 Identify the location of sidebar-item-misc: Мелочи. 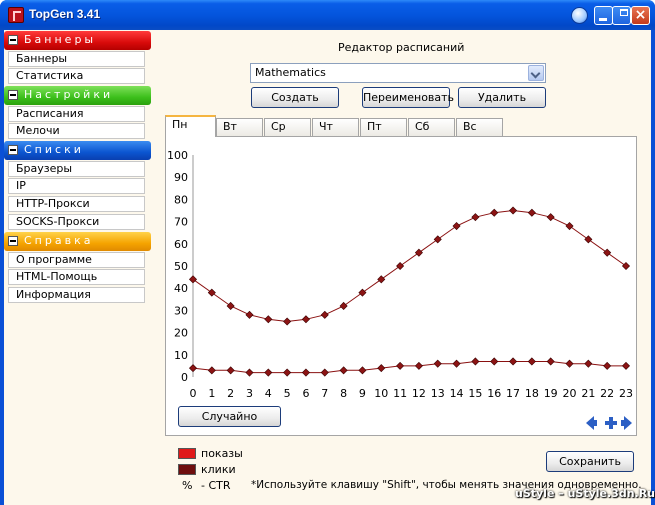
(76, 131).